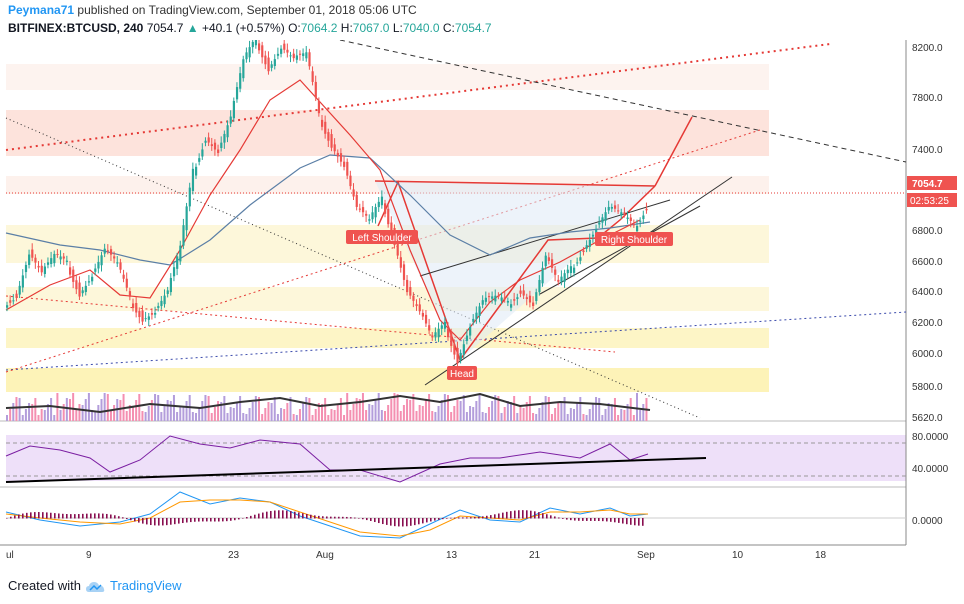 The image size is (964, 604). What do you see at coordinates (41, 10) in the screenshot?
I see `author-name: Peymana71` at bounding box center [41, 10].